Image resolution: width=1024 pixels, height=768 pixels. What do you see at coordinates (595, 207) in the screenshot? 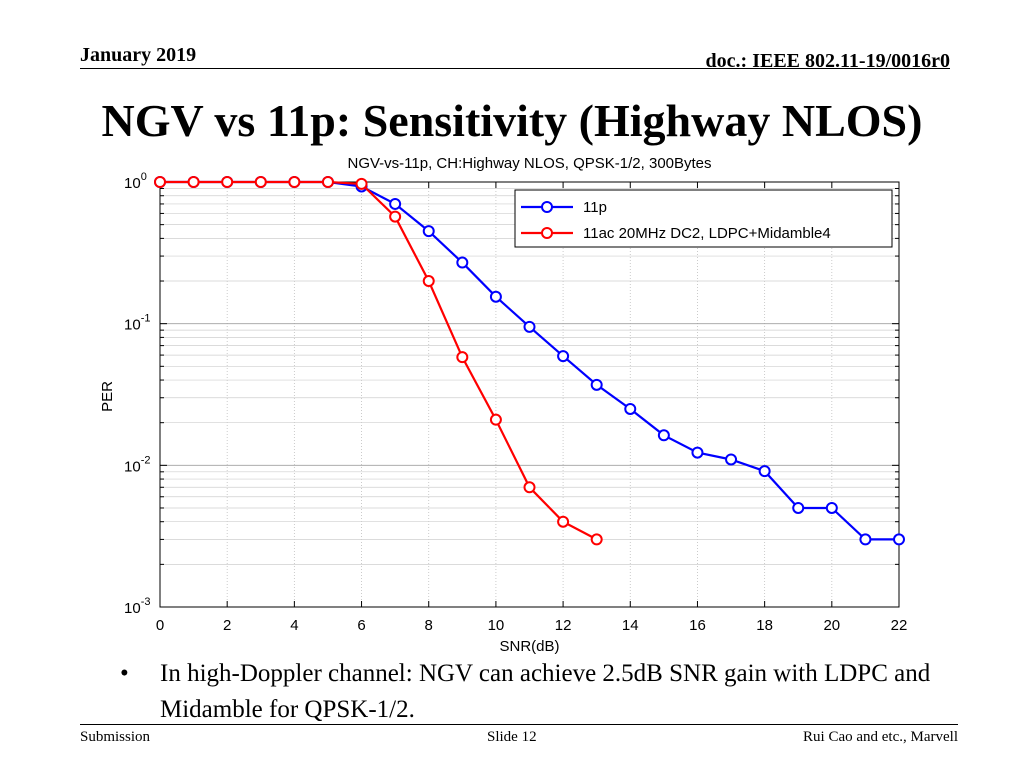
I see `legend-entry: 11p` at bounding box center [595, 207].